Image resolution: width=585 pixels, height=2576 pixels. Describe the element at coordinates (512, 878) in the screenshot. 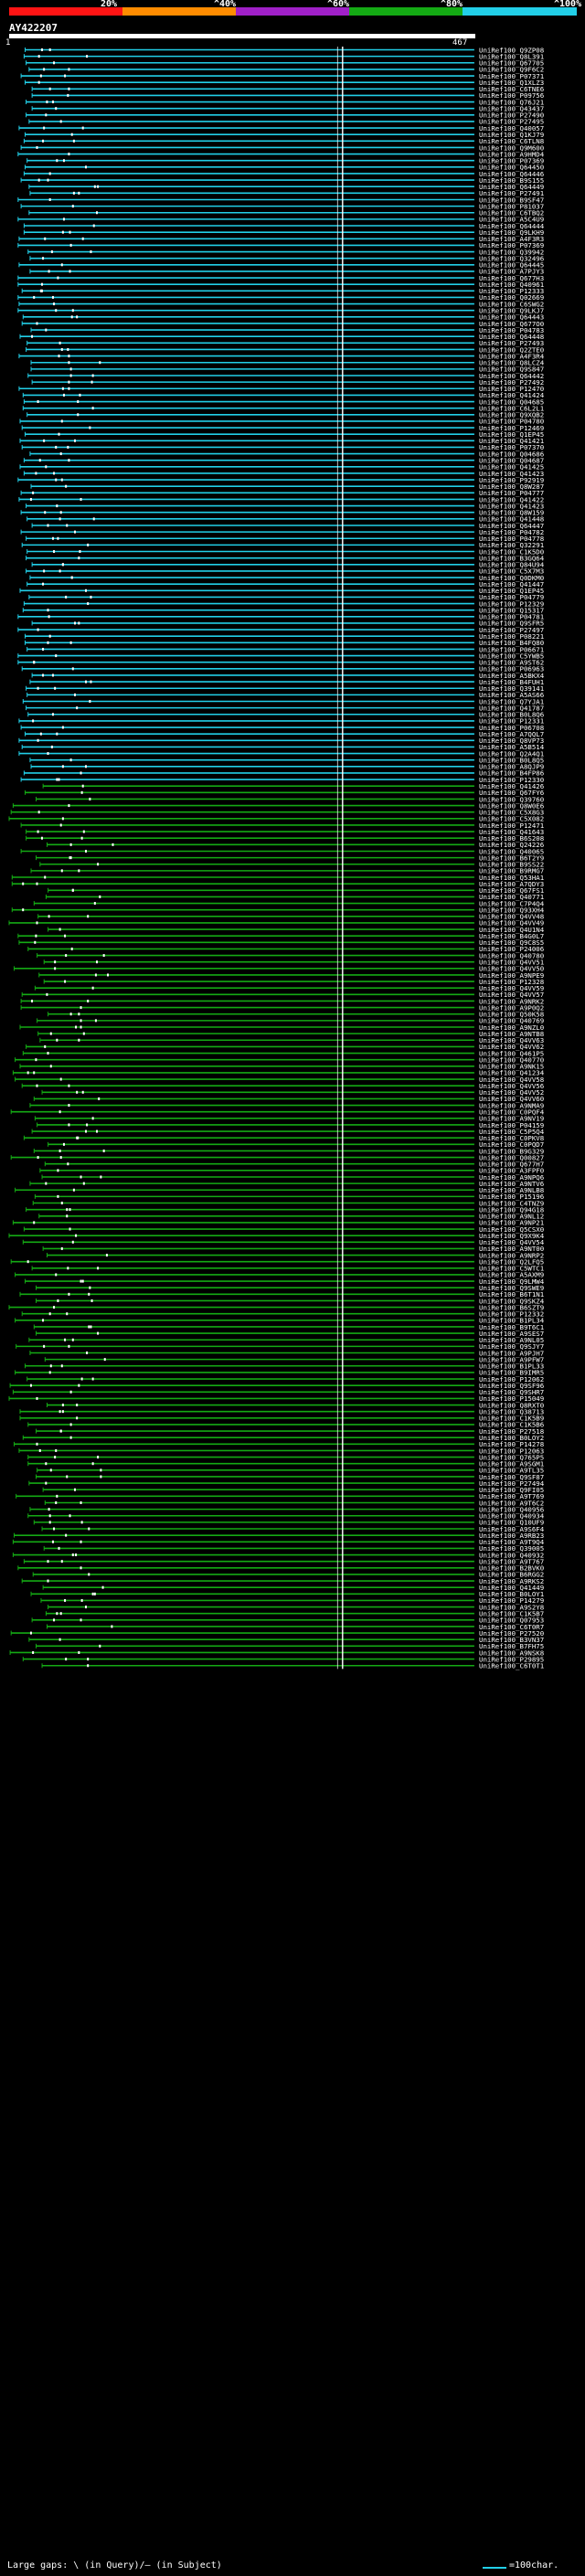

I see `hit-label: UniRef100_Q53HA1` at that location.